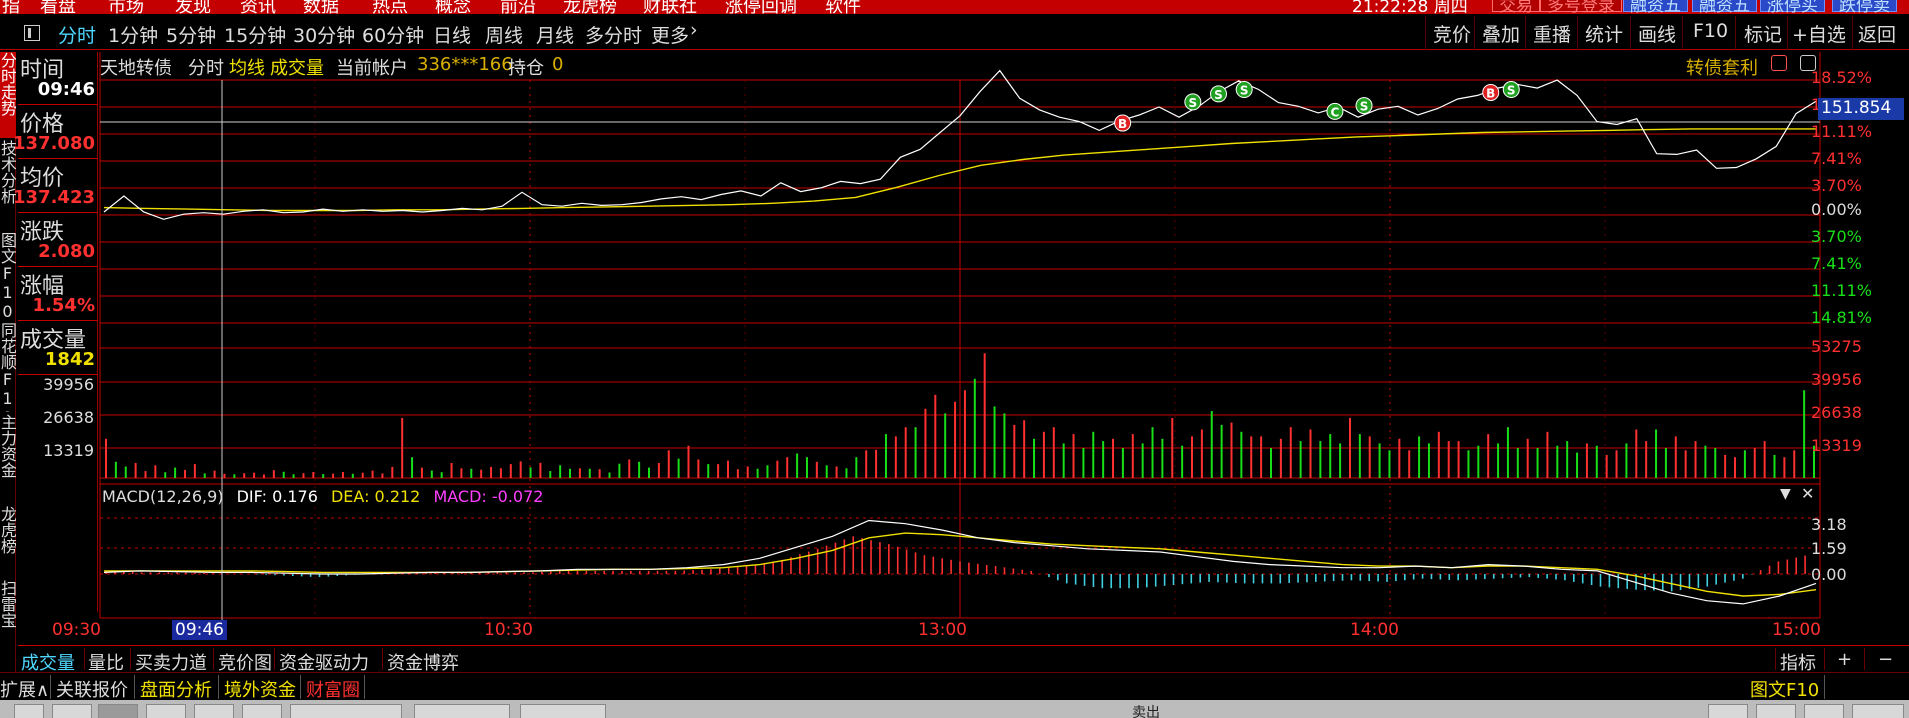 The height and width of the screenshot is (718, 1909). Describe the element at coordinates (390, 7) in the screenshot. I see `menu-item: 热点` at that location.